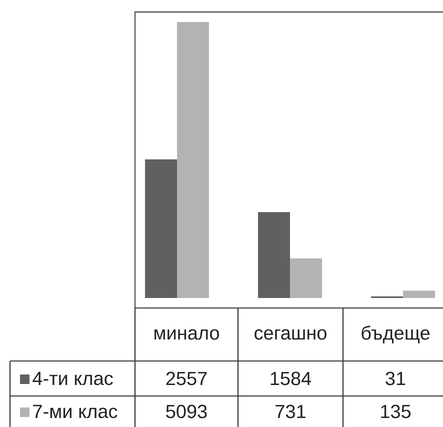 This screenshot has height=427, width=443. I want to click on x-tick-label: сегашно, so click(290, 334).